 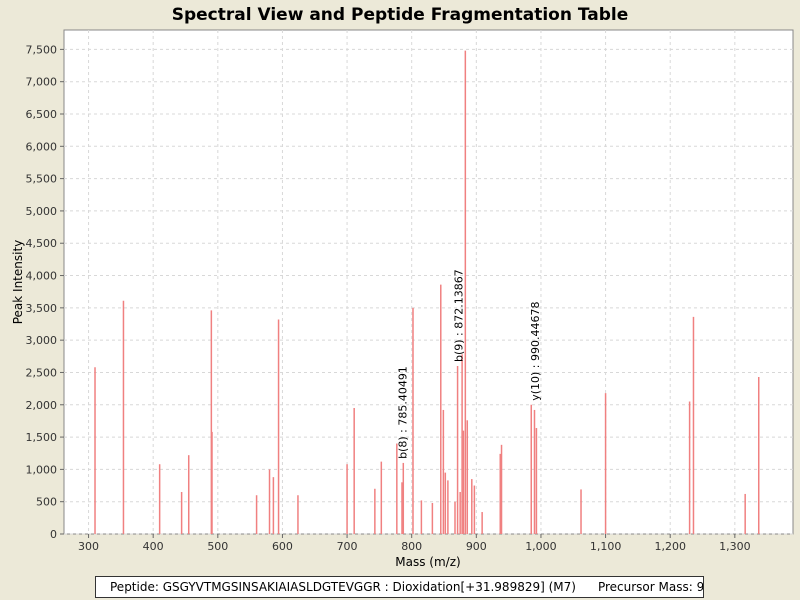 What do you see at coordinates (606, 546) in the screenshot?
I see `x-tick-label: 1,100` at bounding box center [606, 546].